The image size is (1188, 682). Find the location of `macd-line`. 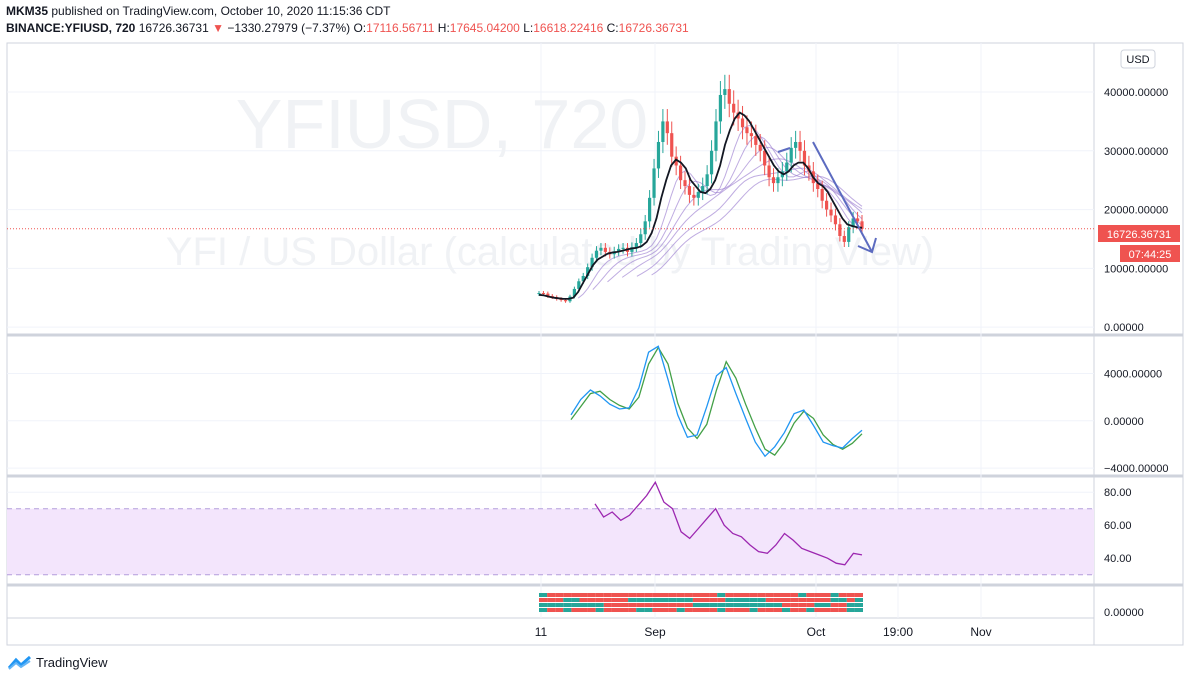

macd-line is located at coordinates (716, 401).